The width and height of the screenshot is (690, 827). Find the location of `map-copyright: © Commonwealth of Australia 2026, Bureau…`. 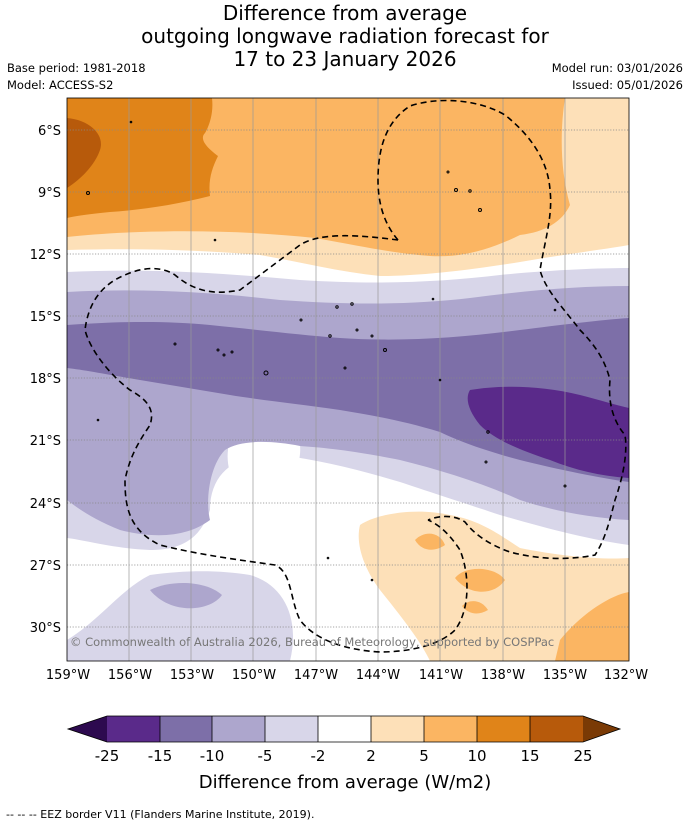

map-copyright: © Commonwealth of Australia 2026, Bureau… is located at coordinates (312, 642).